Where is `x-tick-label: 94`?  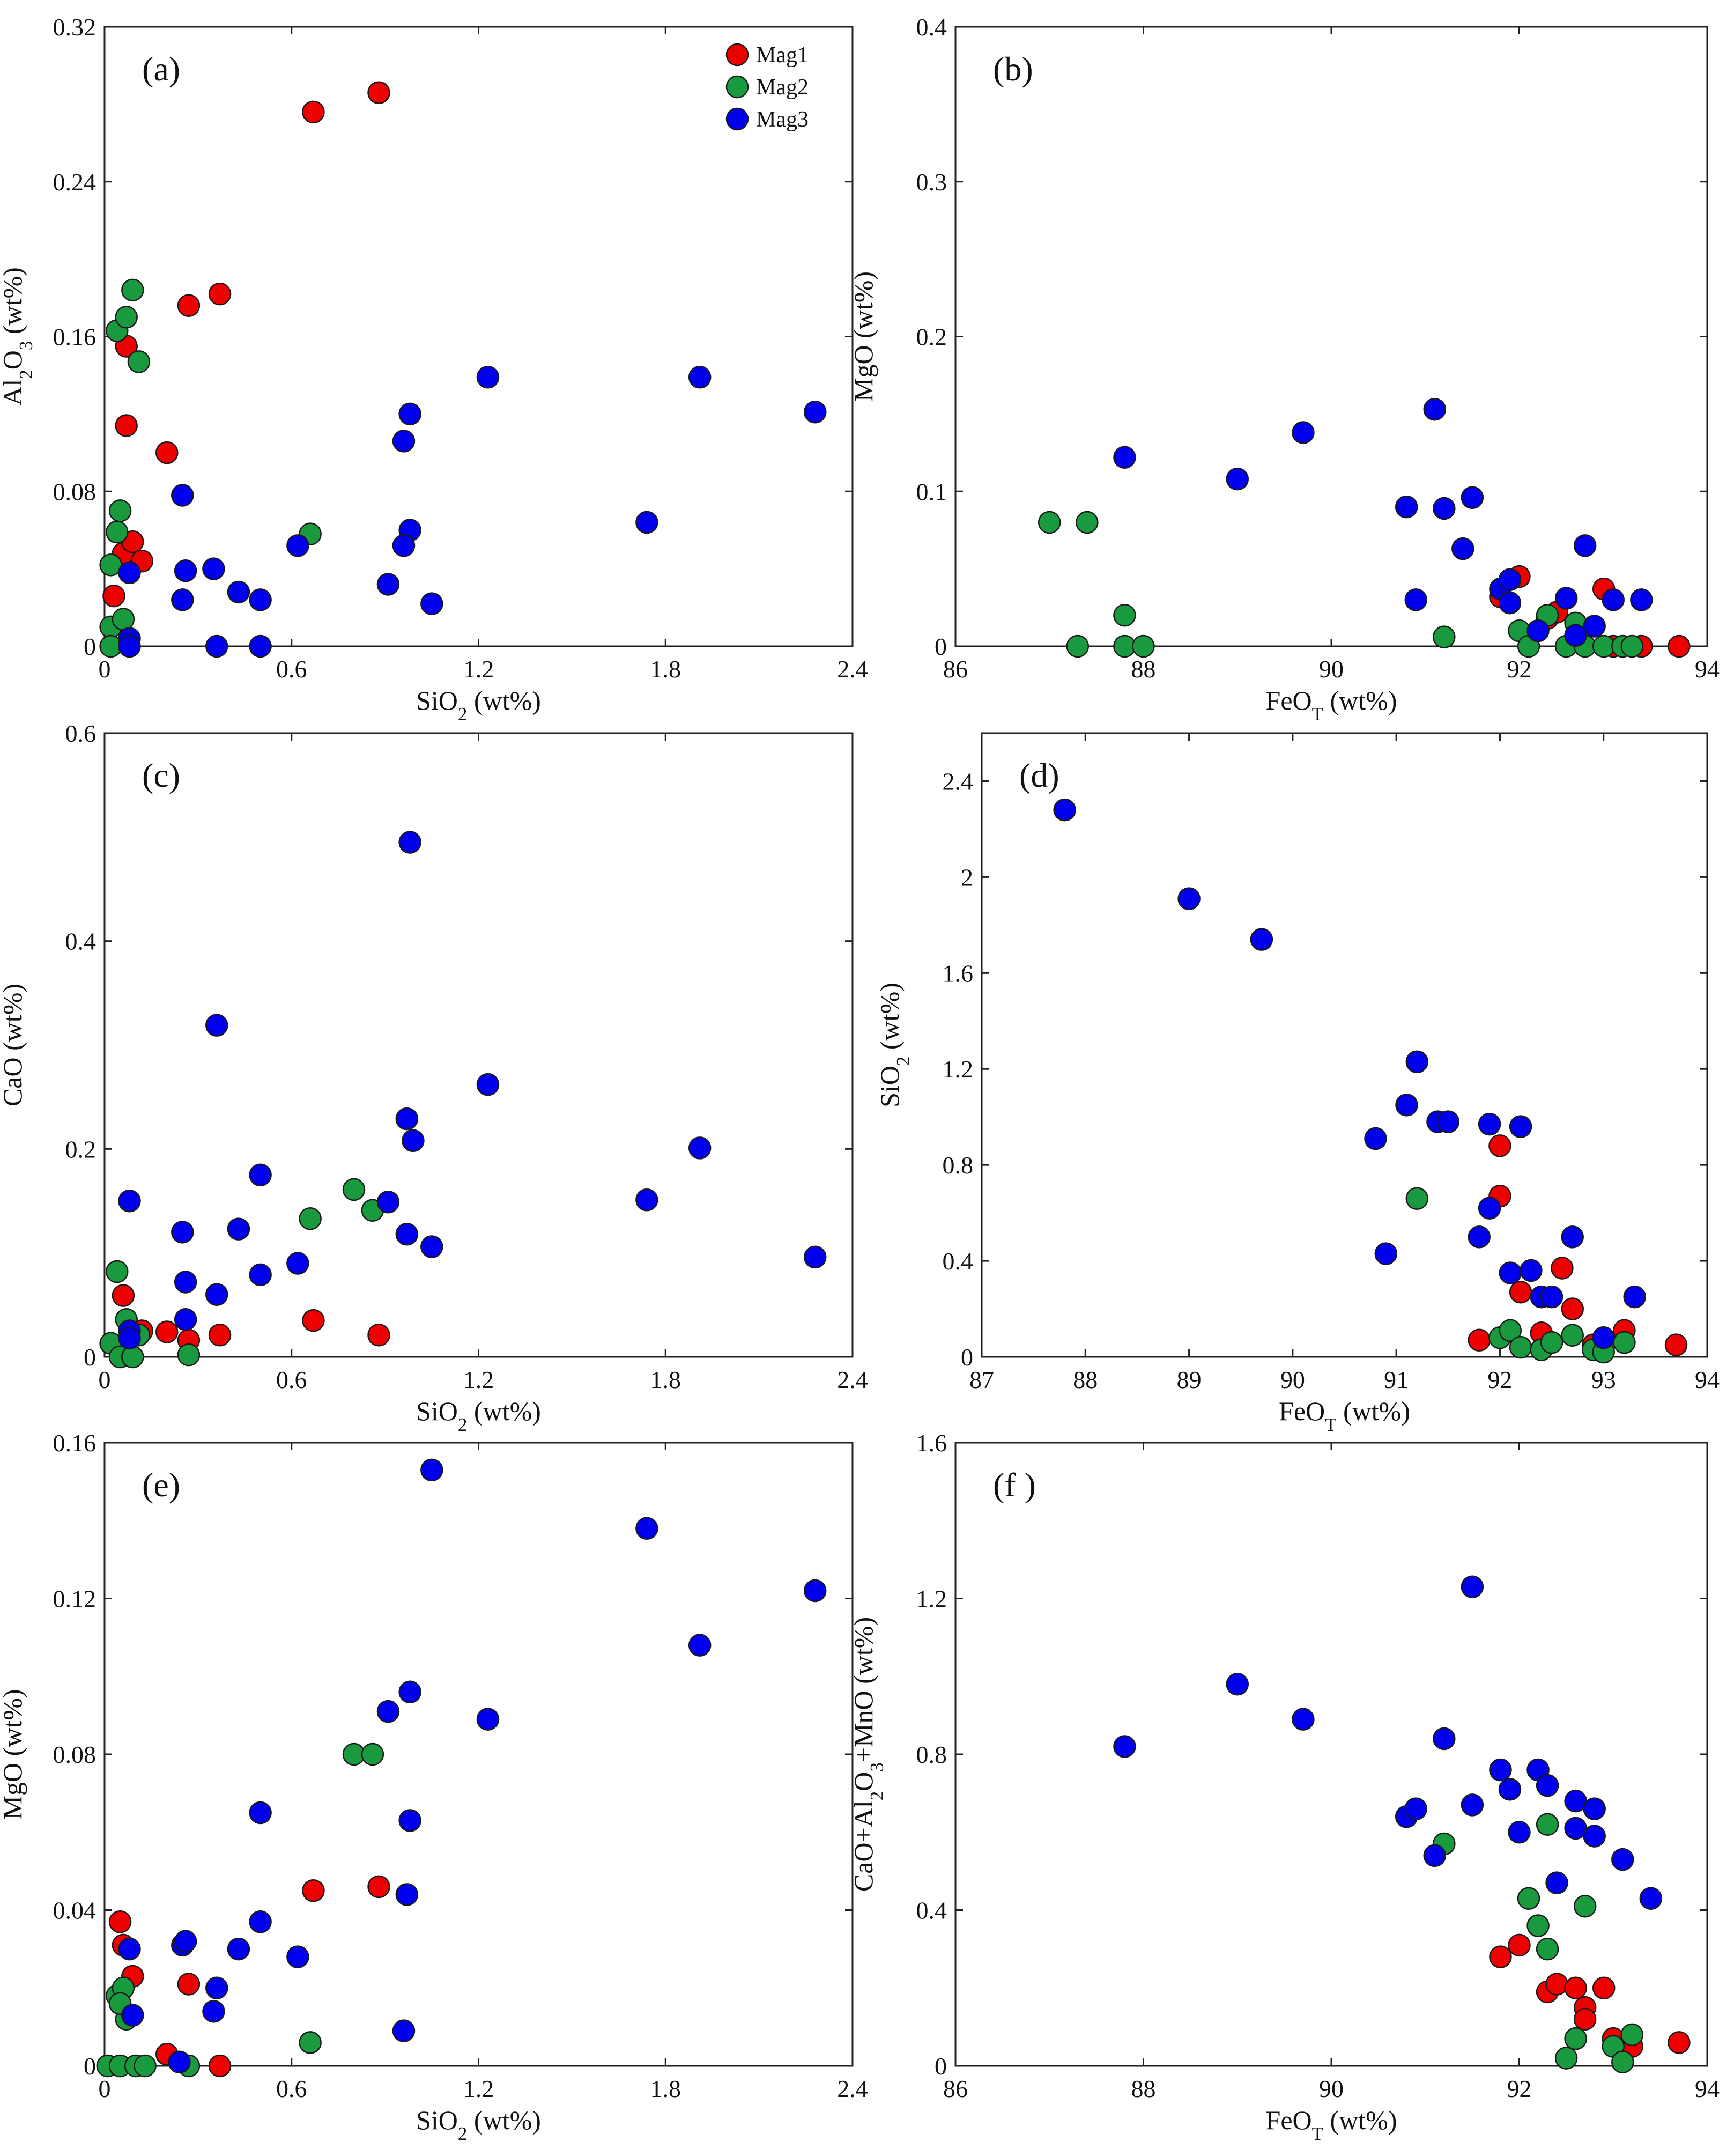
x-tick-label: 94 is located at coordinates (1707, 2088).